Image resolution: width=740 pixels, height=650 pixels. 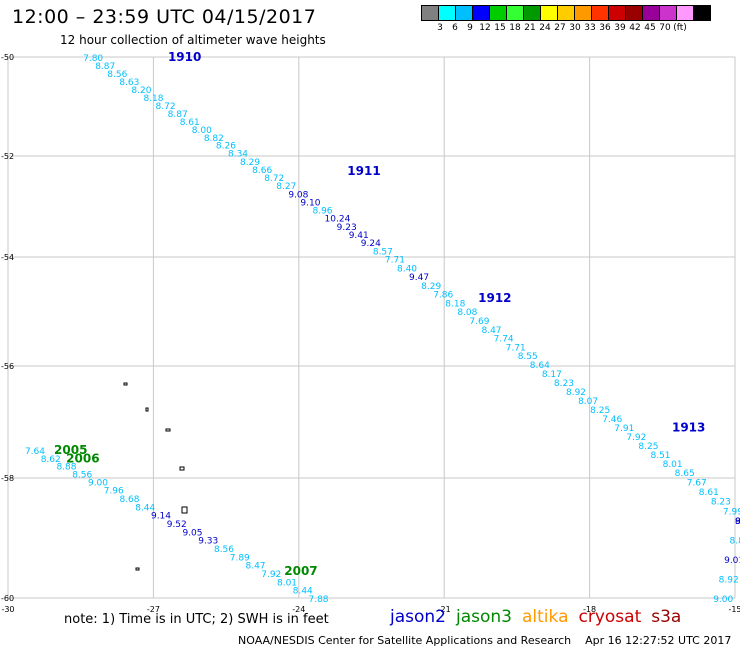 What do you see at coordinates (528, 357) in the screenshot?
I see `wave-height-value: 8.55` at bounding box center [528, 357].